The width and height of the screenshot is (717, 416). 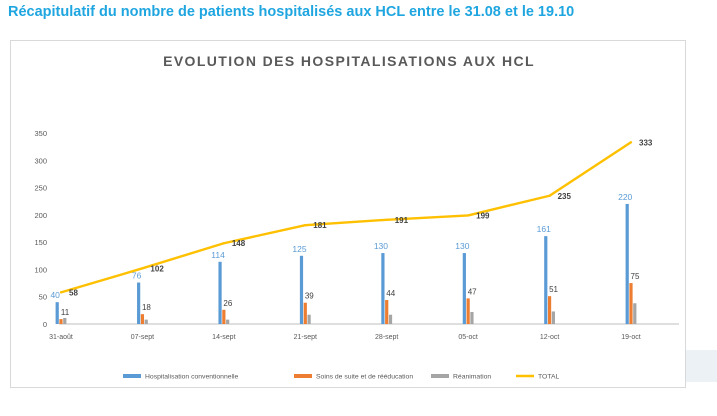 What do you see at coordinates (635, 276) in the screenshot?
I see `bar-data-label: 75` at bounding box center [635, 276].